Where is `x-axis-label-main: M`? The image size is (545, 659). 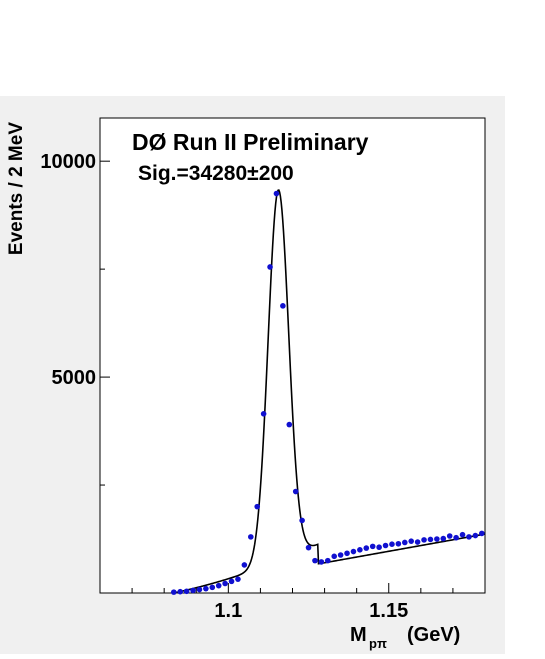
x-axis-label-main: M is located at coordinates (358, 635).